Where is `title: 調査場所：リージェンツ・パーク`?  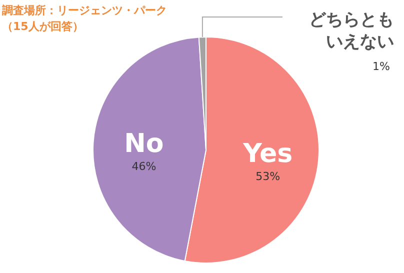
title: 調査場所：リージェンツ・パーク is located at coordinates (84, 10).